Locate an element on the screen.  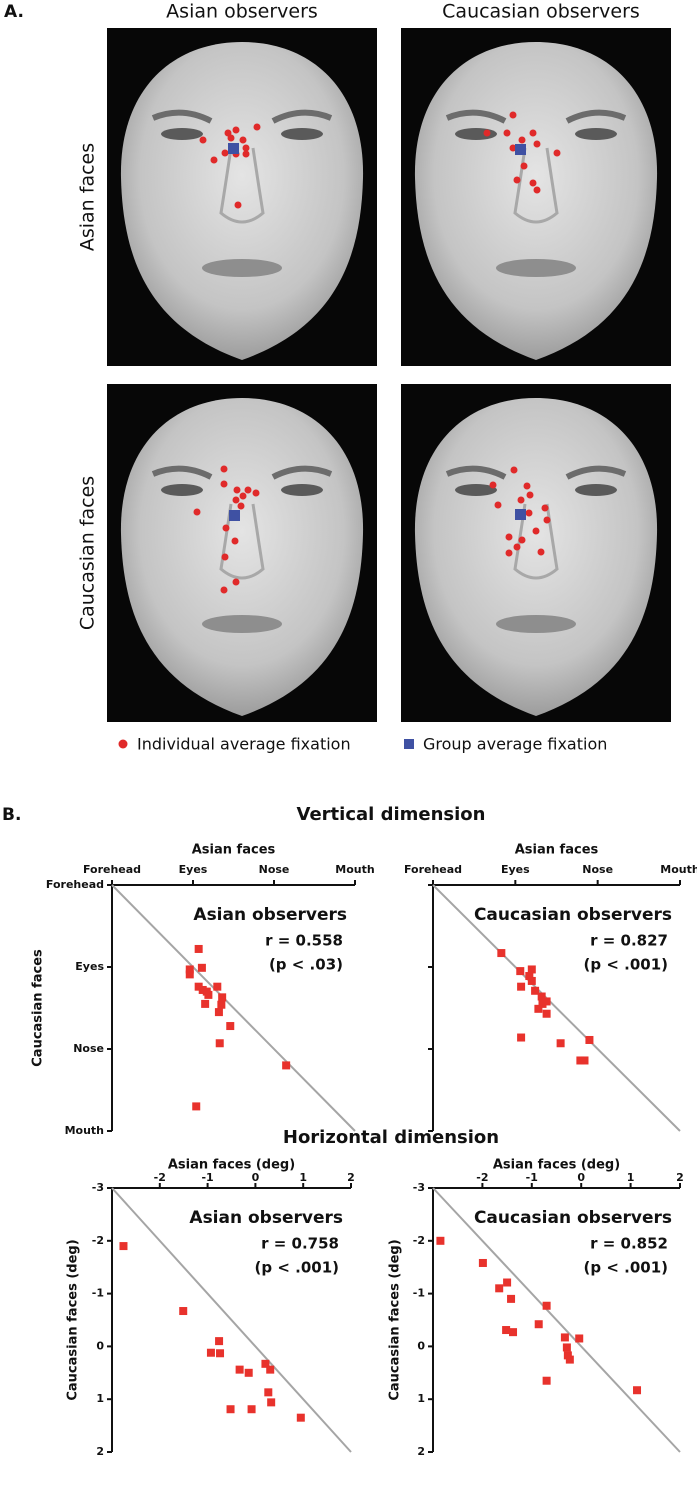
y-tick-label: Forehead is located at coordinates (75, 884).